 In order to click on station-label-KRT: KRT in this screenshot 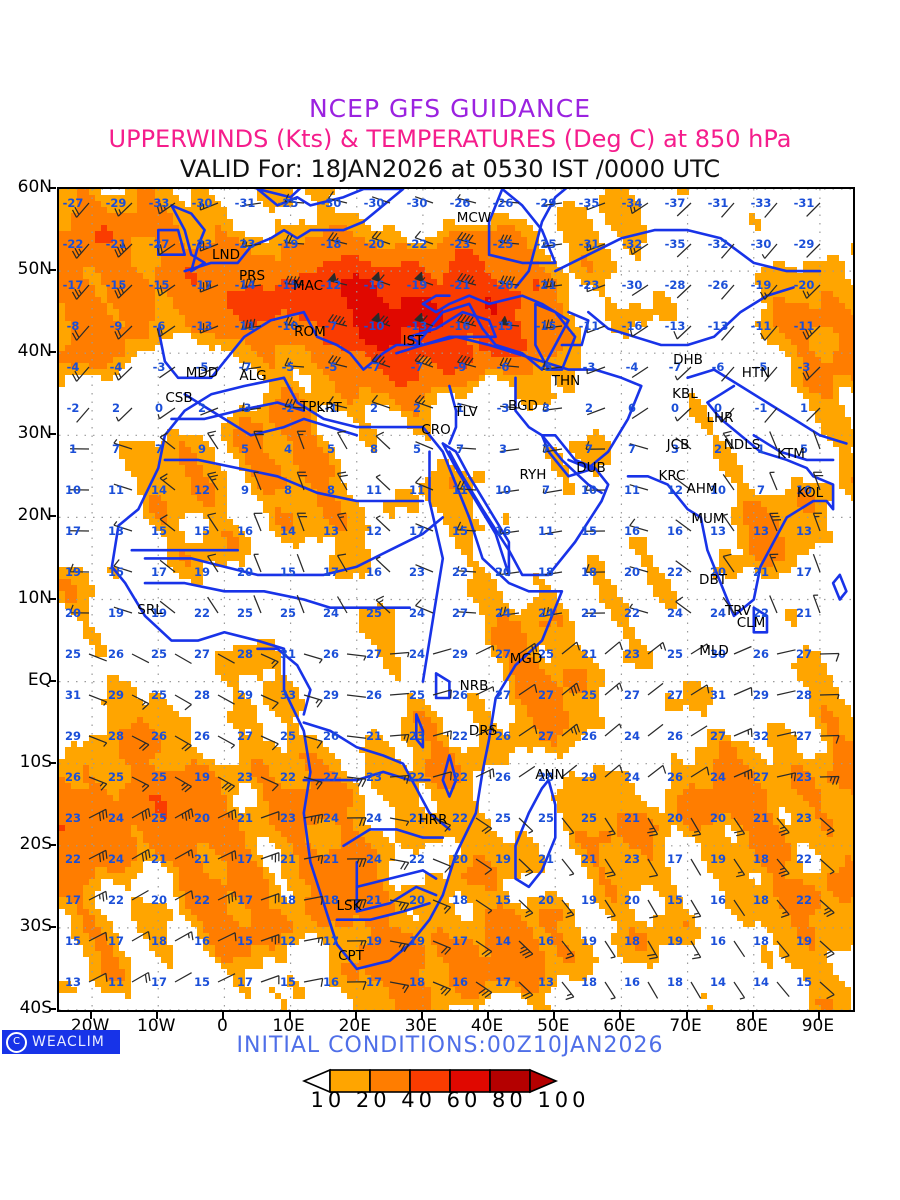, I will do `click(329, 408)`.